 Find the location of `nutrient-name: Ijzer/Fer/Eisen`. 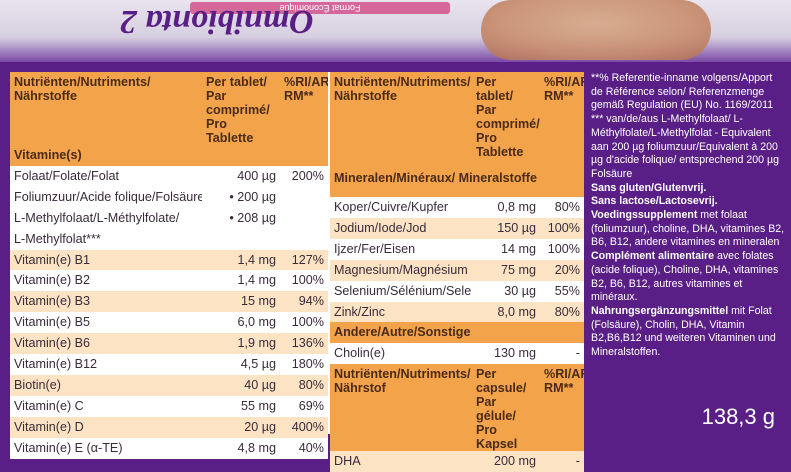

nutrient-name: Ijzer/Fer/Eisen is located at coordinates (401, 249).